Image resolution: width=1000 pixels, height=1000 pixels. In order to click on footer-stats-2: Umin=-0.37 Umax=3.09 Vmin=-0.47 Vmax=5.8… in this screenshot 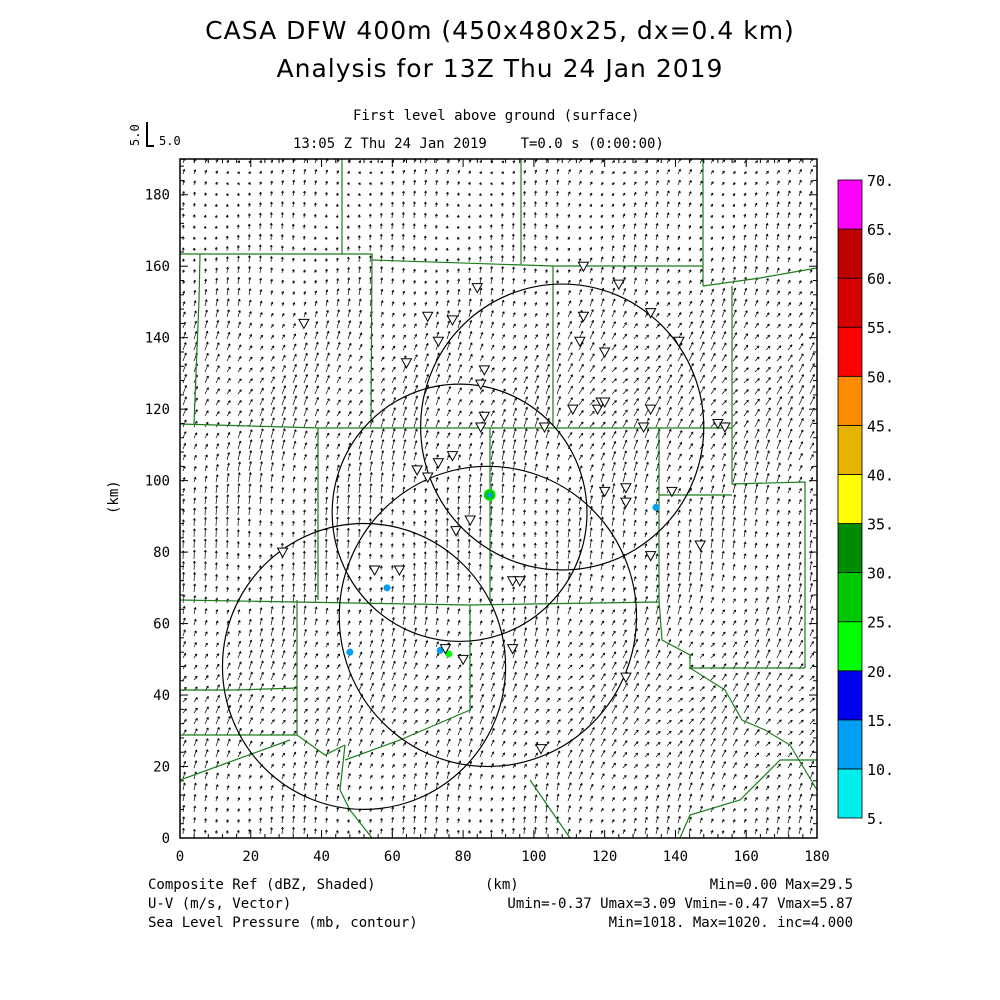, I will do `click(680, 904)`.